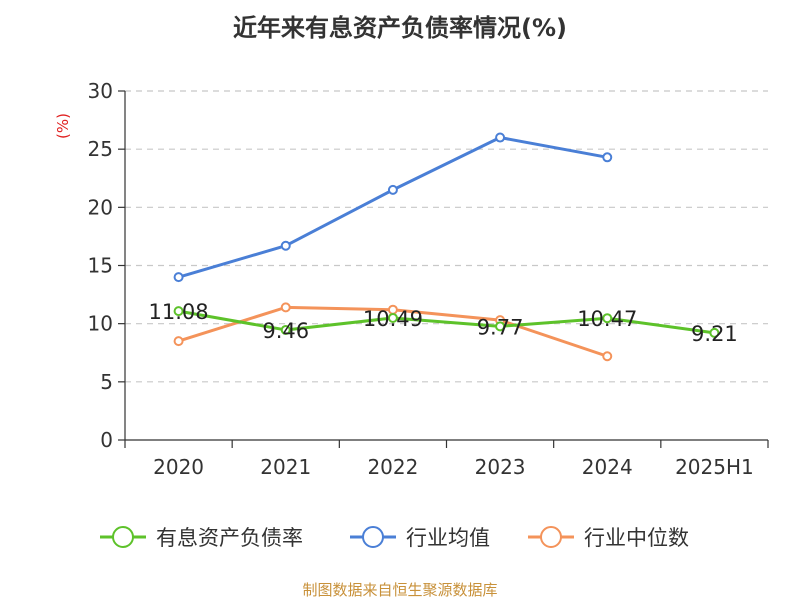 The width and height of the screenshot is (800, 600). I want to click on y-tick-label: 0, so click(106, 440).